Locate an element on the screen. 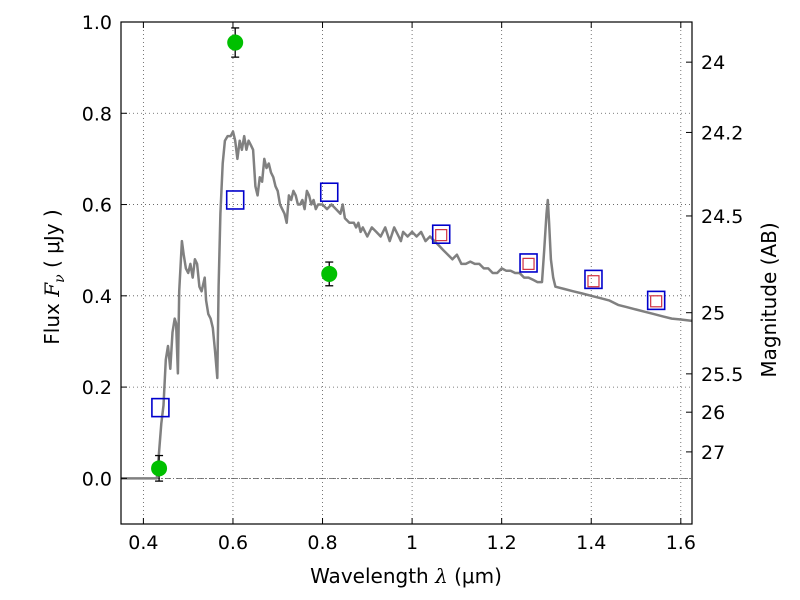 Image resolution: width=800 pixels, height=600 pixels. y-tick-label: 0.8 is located at coordinates (97, 114).